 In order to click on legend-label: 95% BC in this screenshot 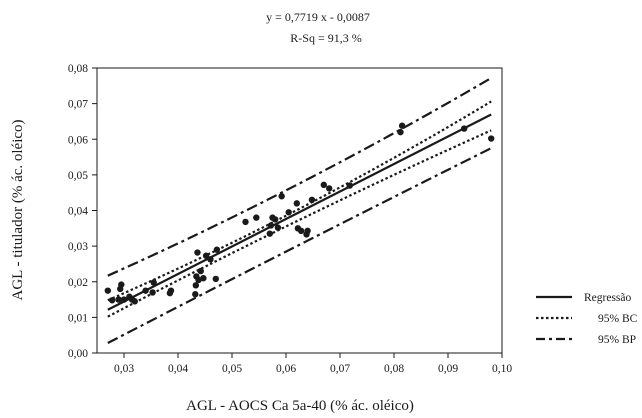, I will do `click(618, 319)`.